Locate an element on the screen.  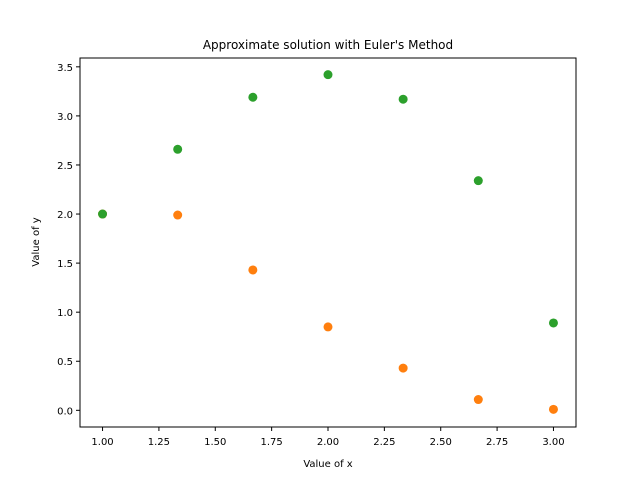
y-tick-label: 2.5 is located at coordinates (65, 166).